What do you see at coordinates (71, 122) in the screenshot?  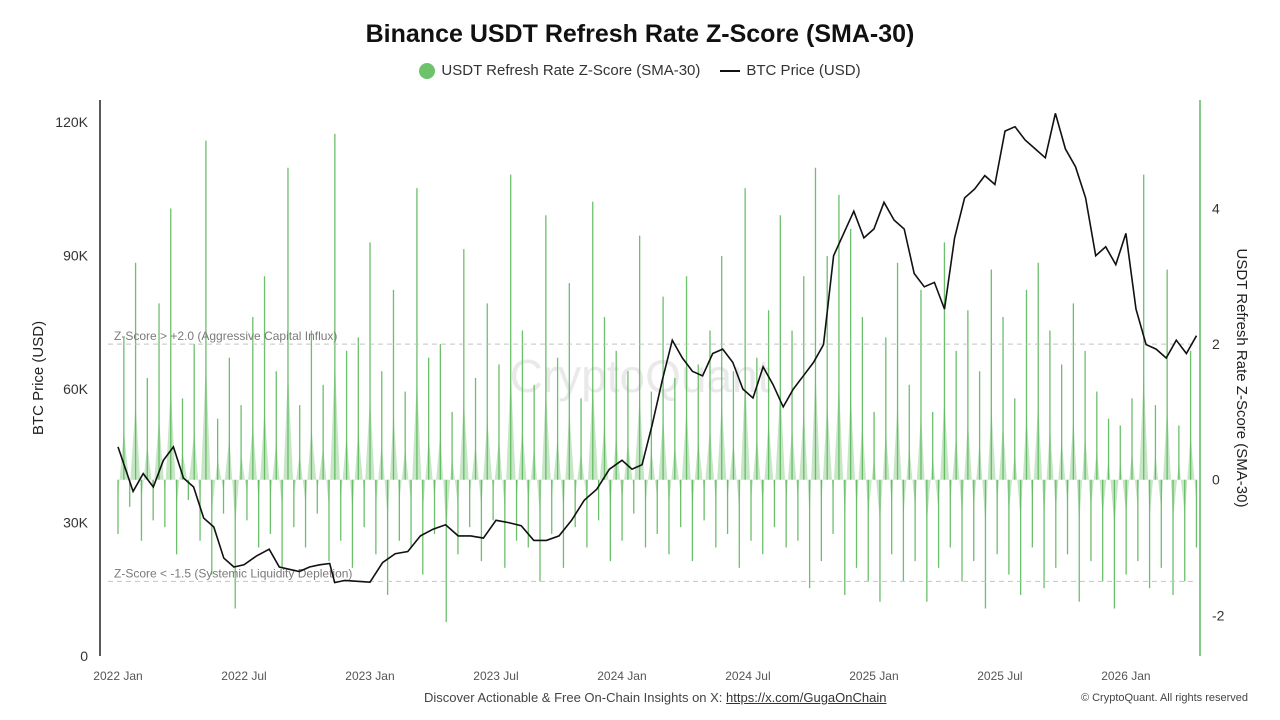 I see `y-left-tick: 120K` at bounding box center [71, 122].